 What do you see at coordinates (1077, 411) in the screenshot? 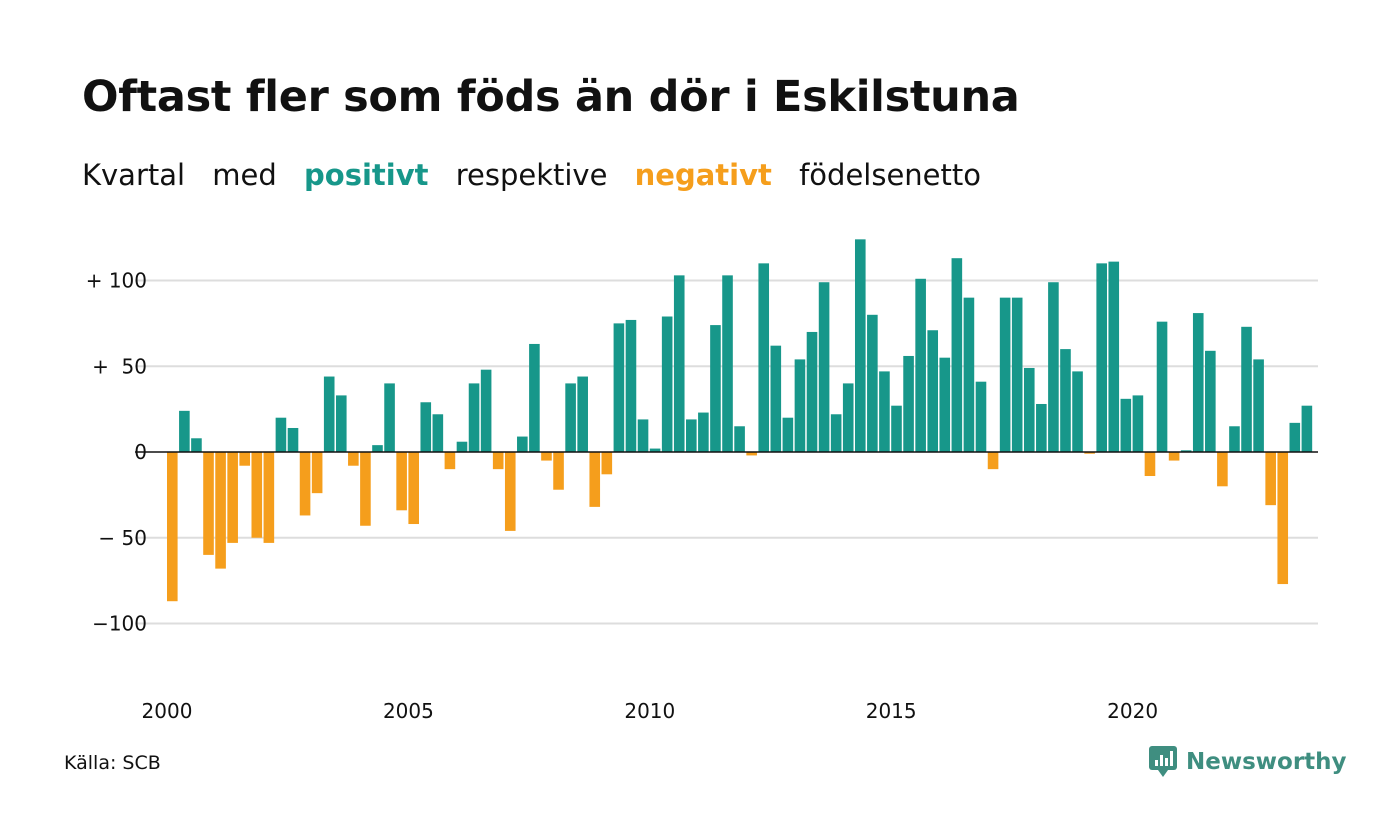
I see `bar-q76` at bounding box center [1077, 411].